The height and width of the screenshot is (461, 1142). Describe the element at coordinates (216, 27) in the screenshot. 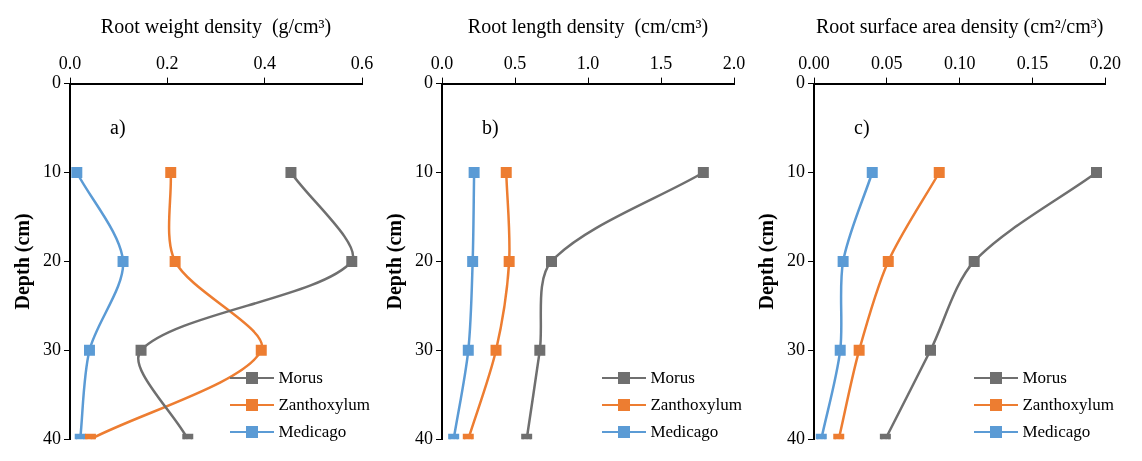

I see `x-axis-title: Root weight density (g/cm³)` at that location.